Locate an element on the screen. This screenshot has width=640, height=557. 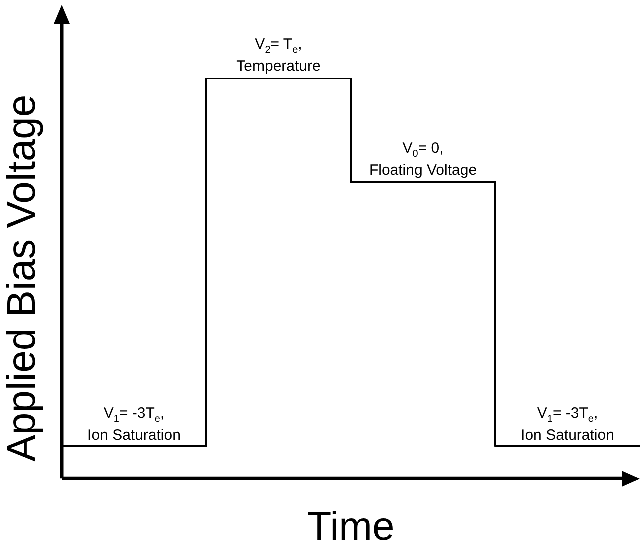
y-axis-title: Applied Bias Voltage is located at coordinates (22, 278).